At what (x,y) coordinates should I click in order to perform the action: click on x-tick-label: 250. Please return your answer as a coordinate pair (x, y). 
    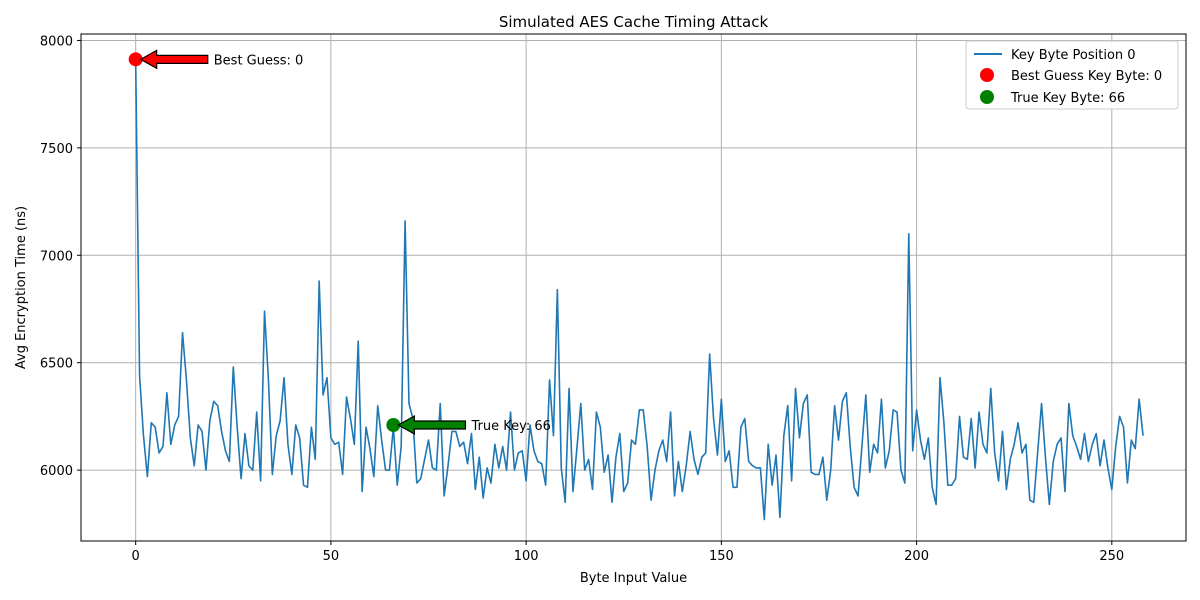
    Looking at the image, I should click on (1111, 556).